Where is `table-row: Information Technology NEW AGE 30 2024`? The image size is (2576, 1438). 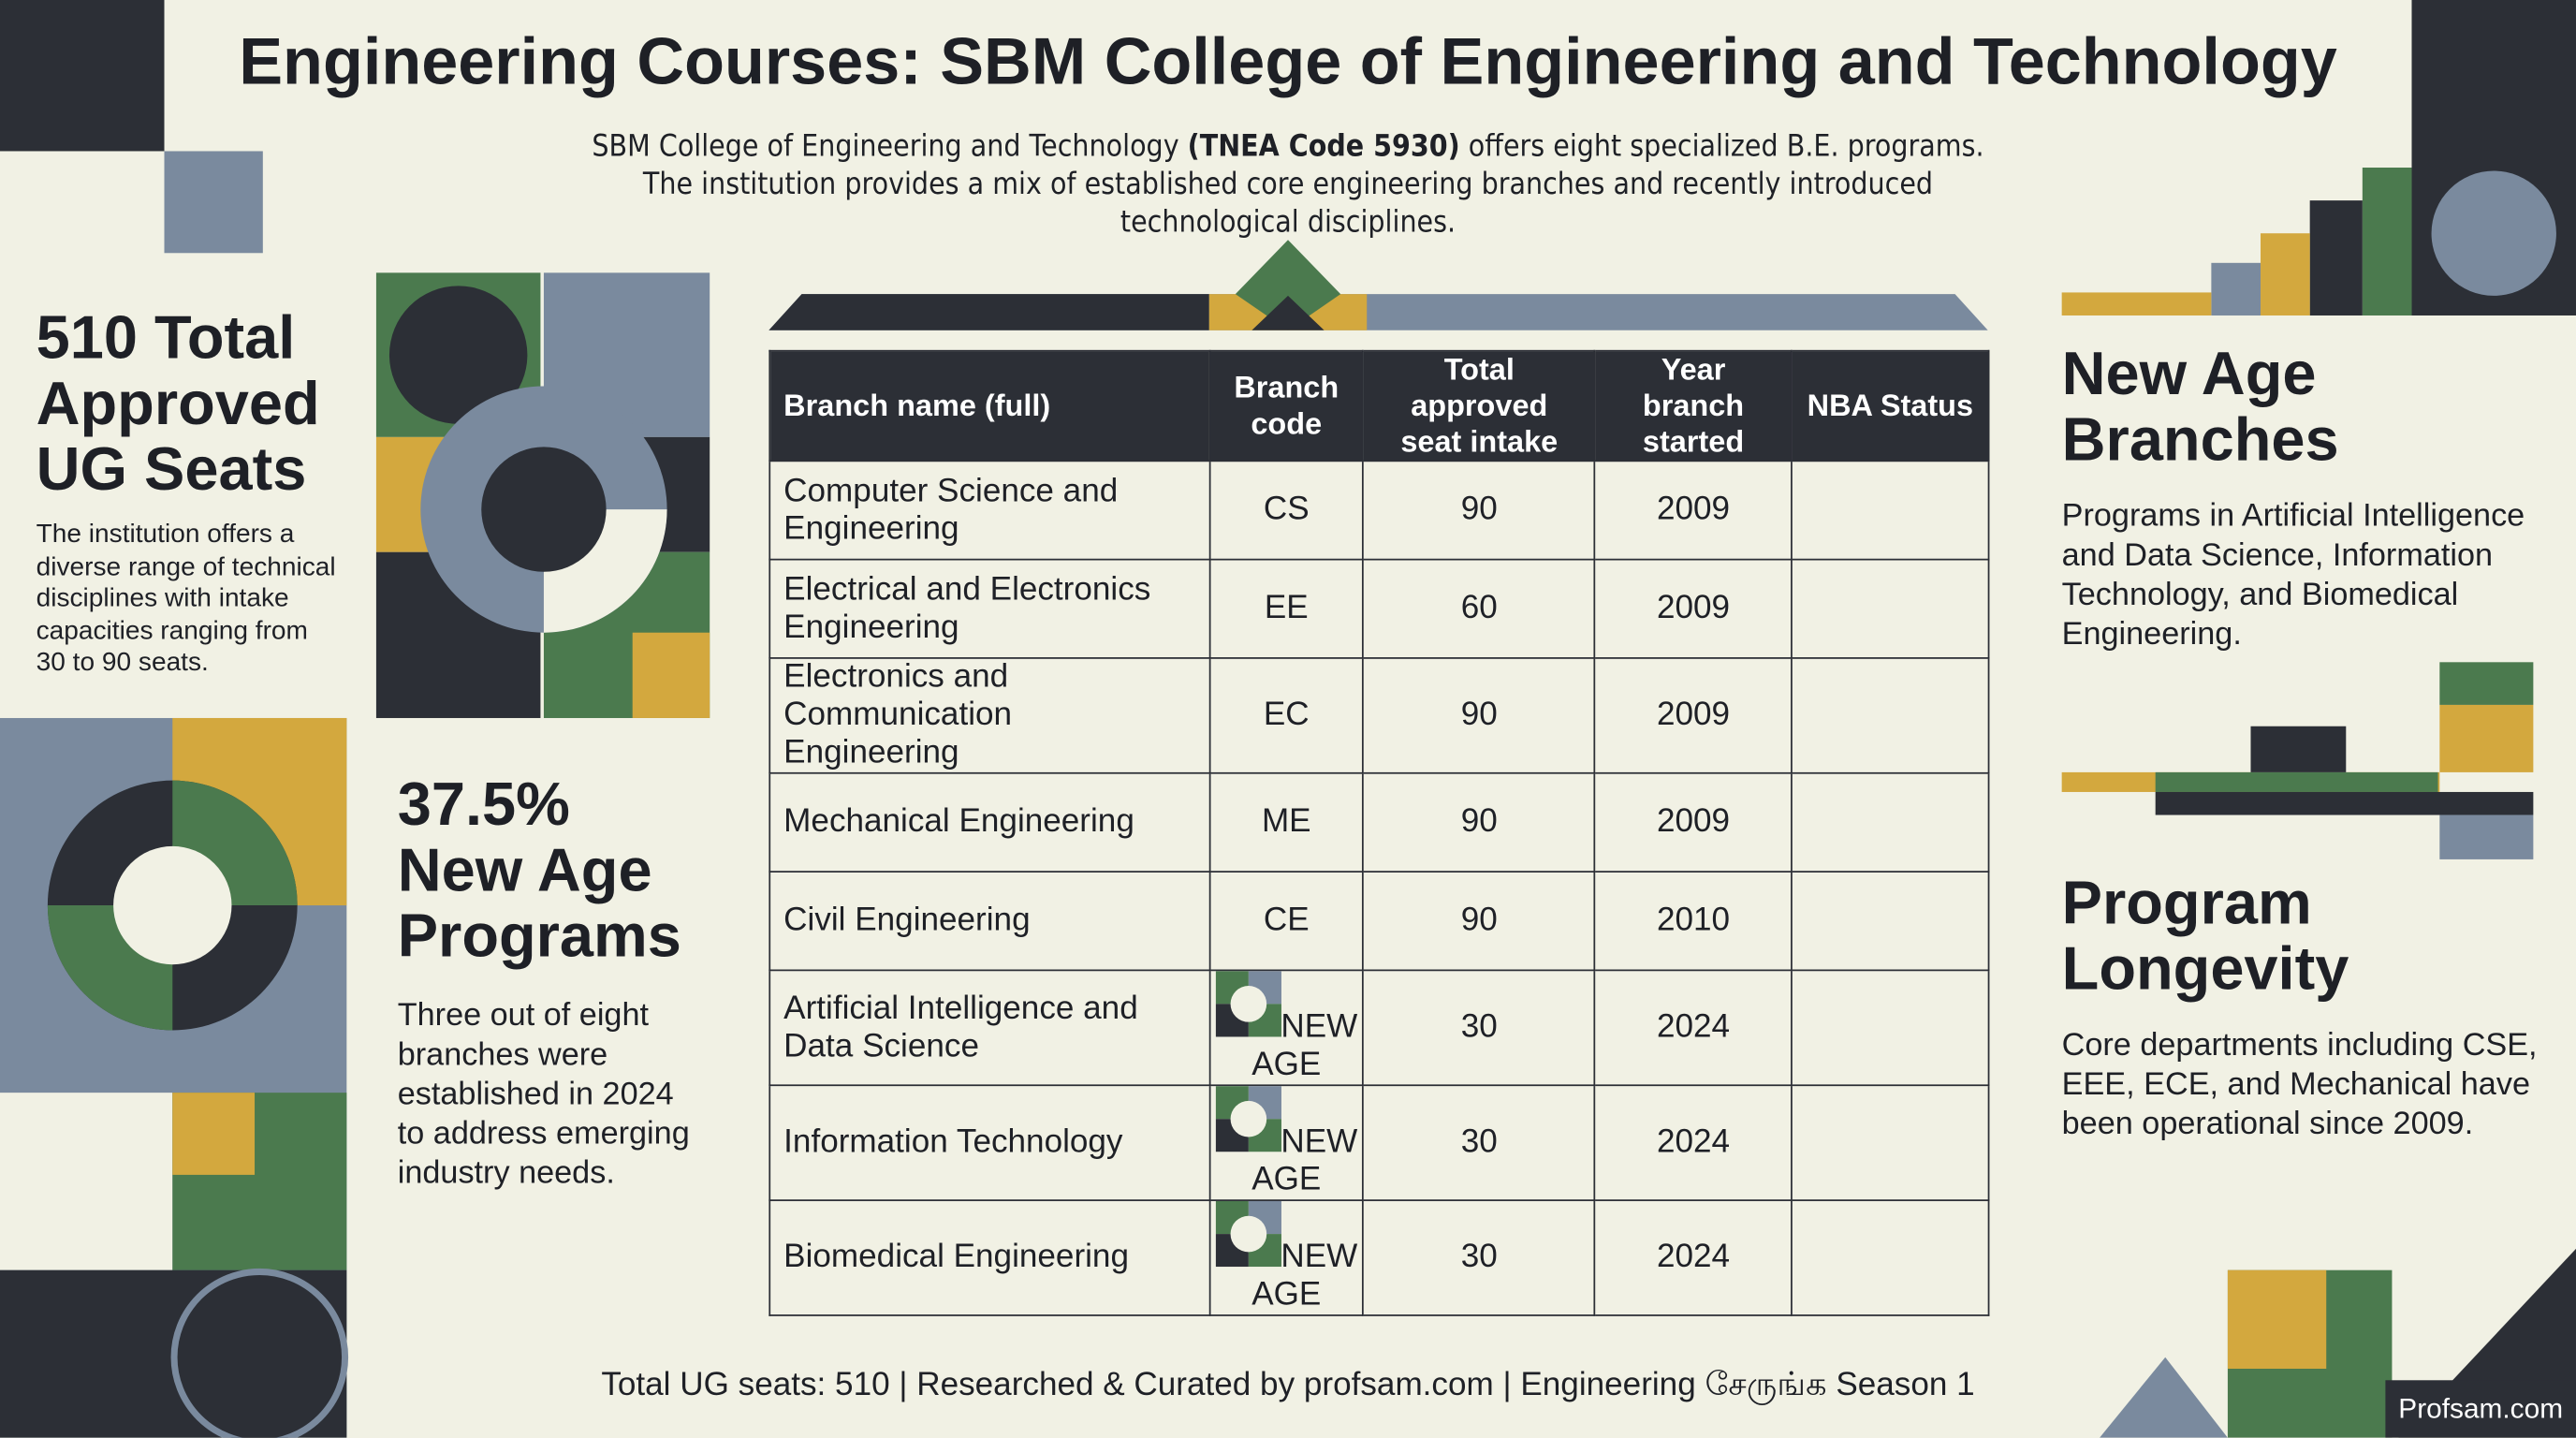
table-row: Information Technology NEW AGE 30 2024 is located at coordinates (1379, 1142).